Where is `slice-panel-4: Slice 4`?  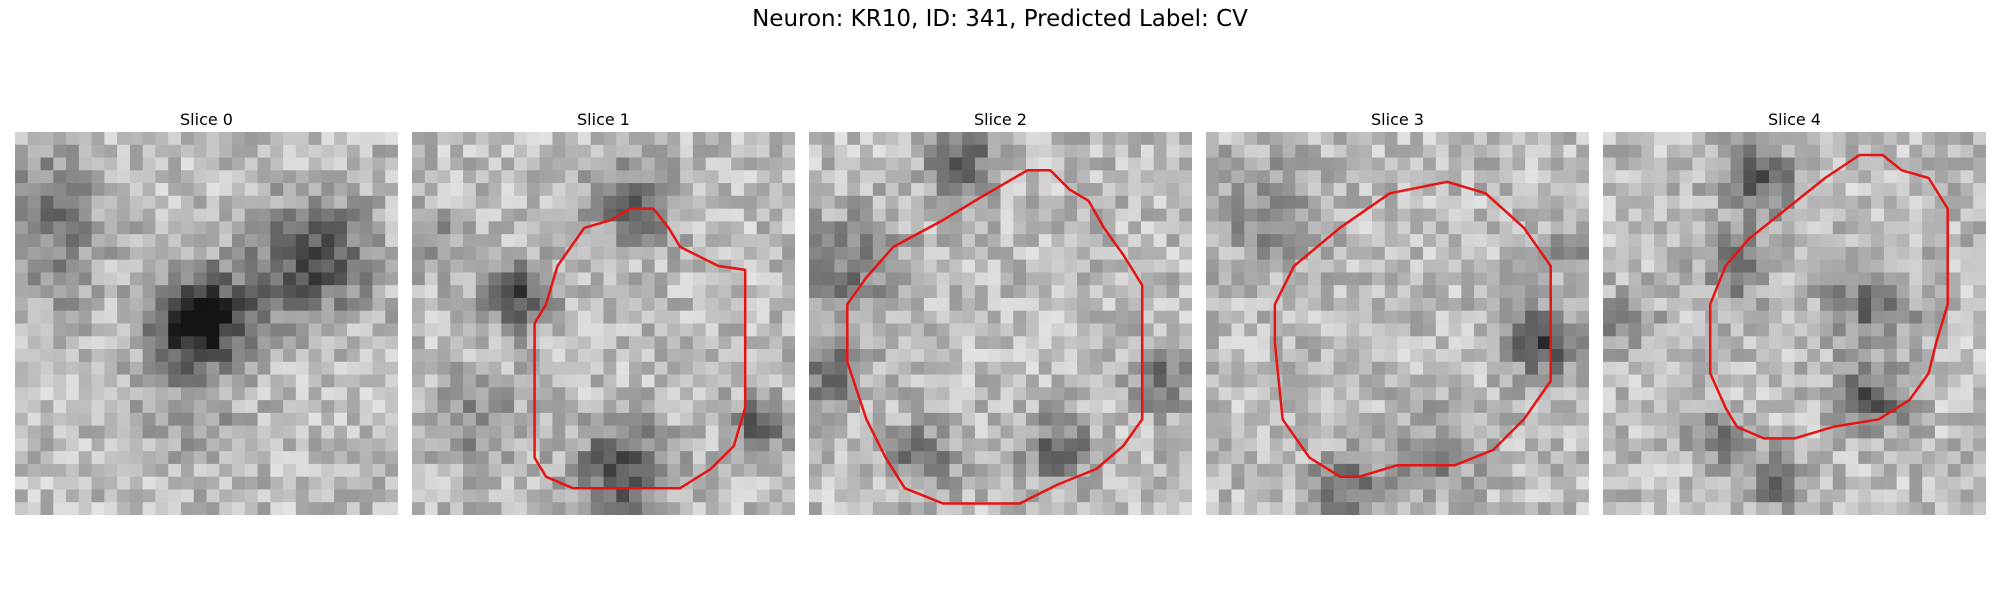
slice-panel-4: Slice 4 is located at coordinates (1794, 311).